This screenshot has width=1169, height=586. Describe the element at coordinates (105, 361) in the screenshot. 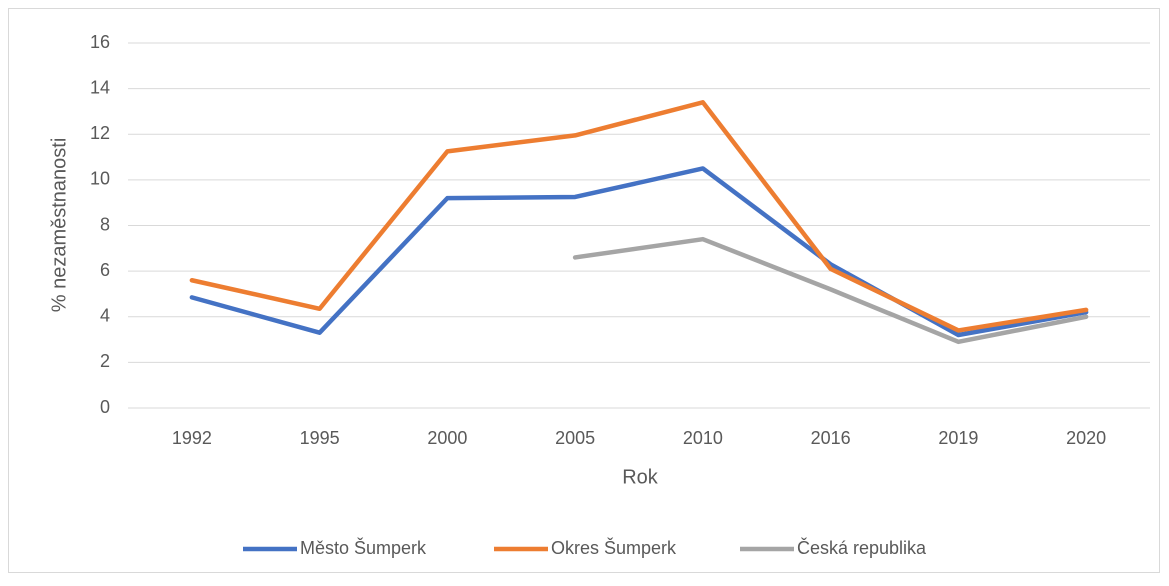

I see `y-tick-label: 2` at that location.